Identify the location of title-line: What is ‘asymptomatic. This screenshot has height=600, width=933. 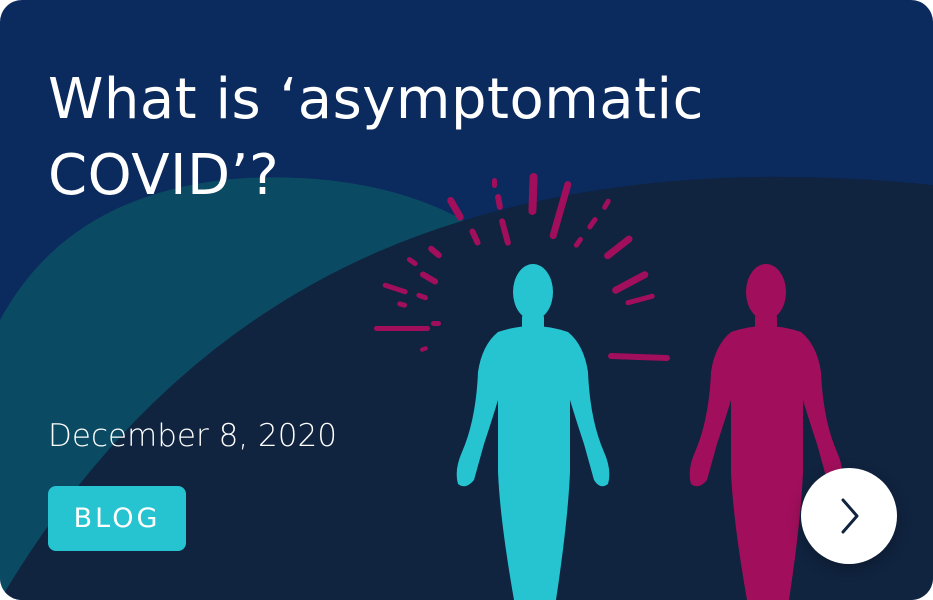
(376, 99).